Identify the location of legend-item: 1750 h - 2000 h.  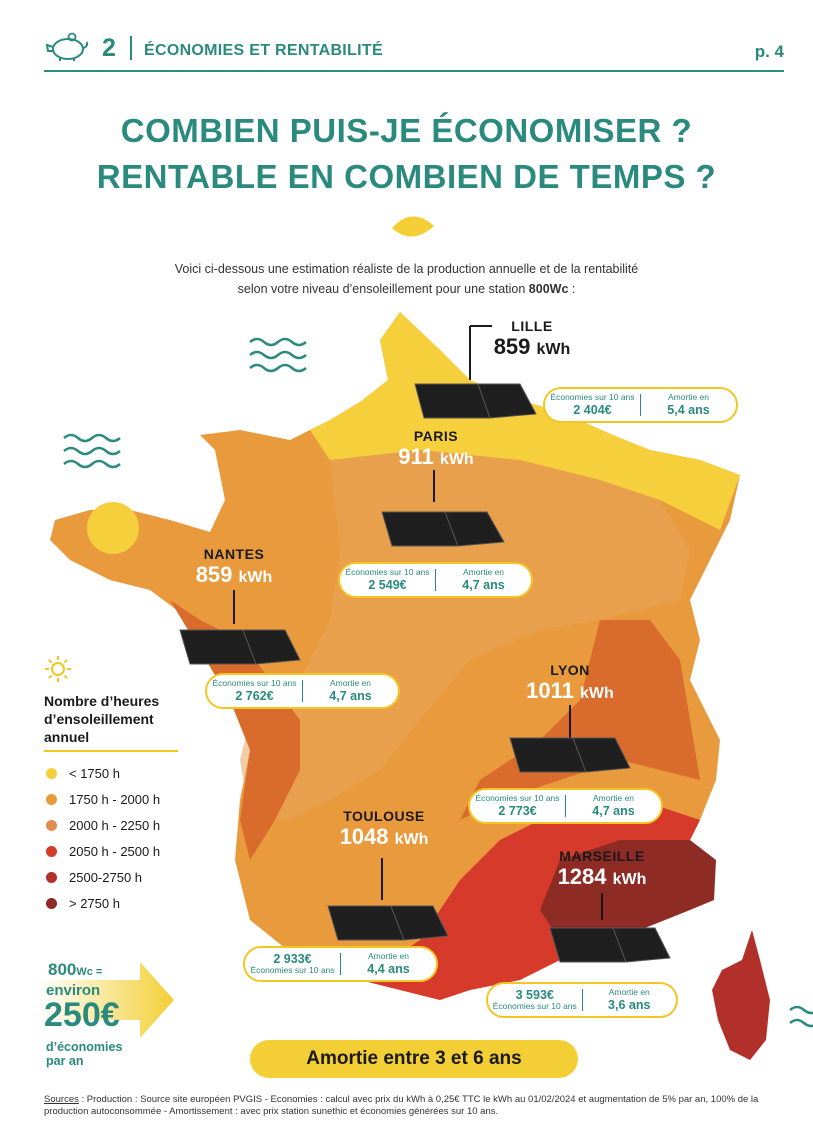
(103, 799).